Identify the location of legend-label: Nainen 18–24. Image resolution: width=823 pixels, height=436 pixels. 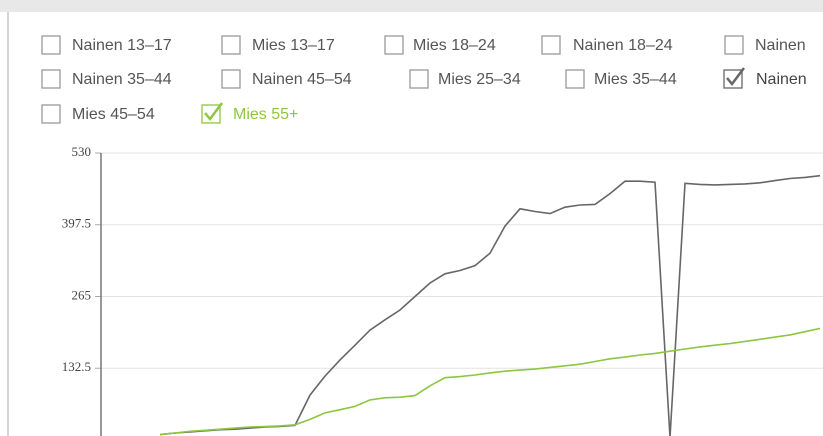
(623, 45).